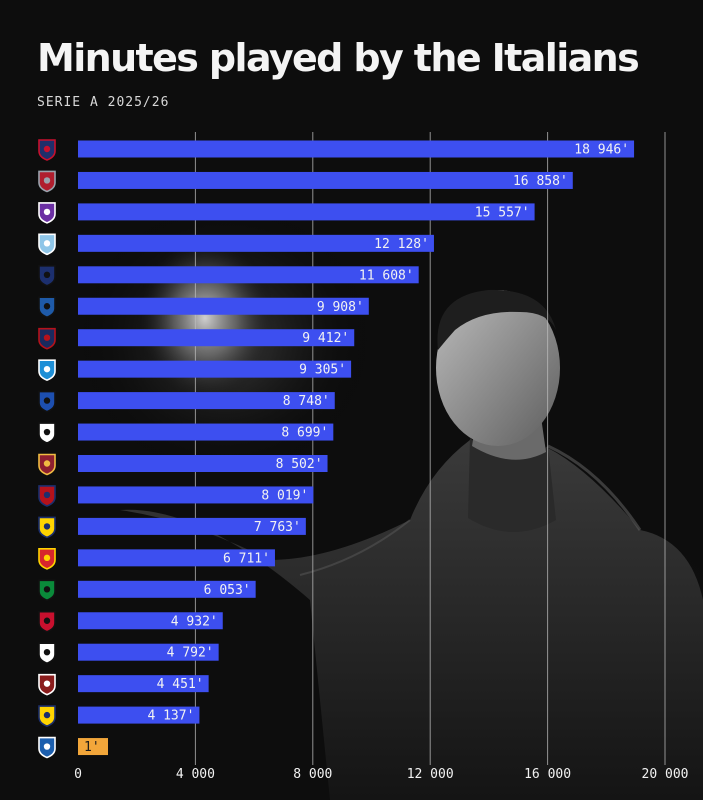 Image resolution: width=703 pixels, height=800 pixels. What do you see at coordinates (47, 307) in the screenshot?
I see `atalanta-crest` at bounding box center [47, 307].